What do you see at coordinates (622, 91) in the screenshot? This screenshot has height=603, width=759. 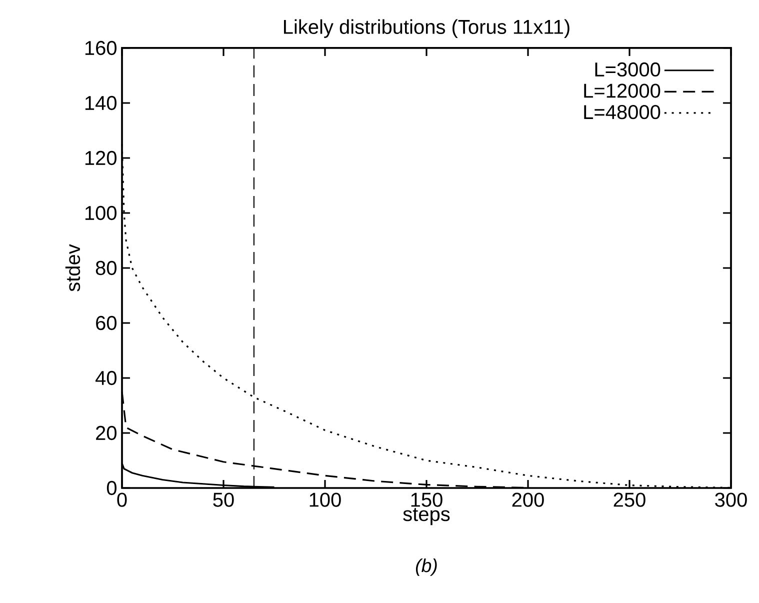 I see `legend-label: L=12000` at bounding box center [622, 91].